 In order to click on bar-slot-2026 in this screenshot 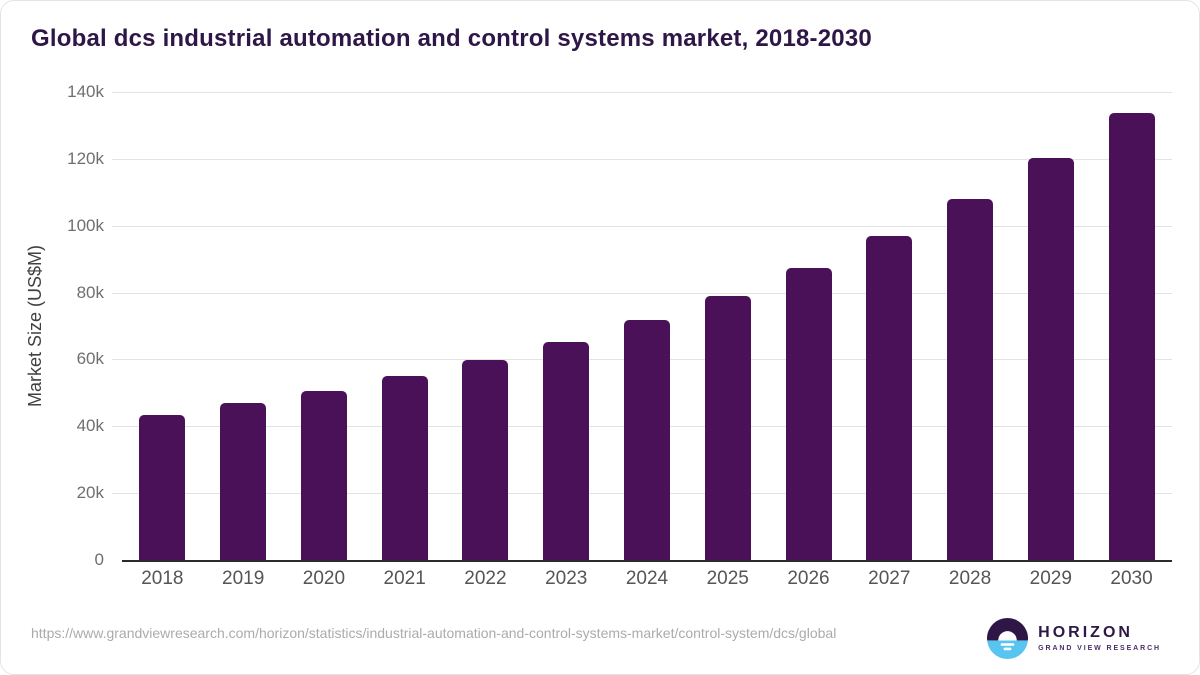, I will do `click(808, 326)`.